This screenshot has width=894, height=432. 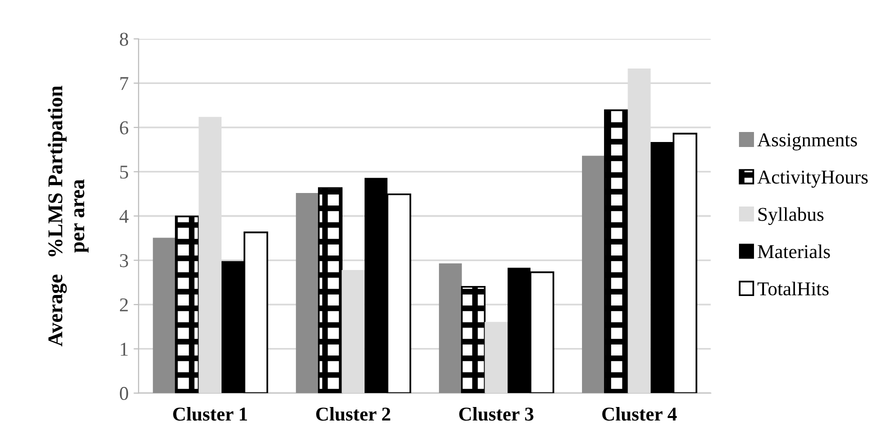 I want to click on y-tick-label: 0, so click(x=124, y=393).